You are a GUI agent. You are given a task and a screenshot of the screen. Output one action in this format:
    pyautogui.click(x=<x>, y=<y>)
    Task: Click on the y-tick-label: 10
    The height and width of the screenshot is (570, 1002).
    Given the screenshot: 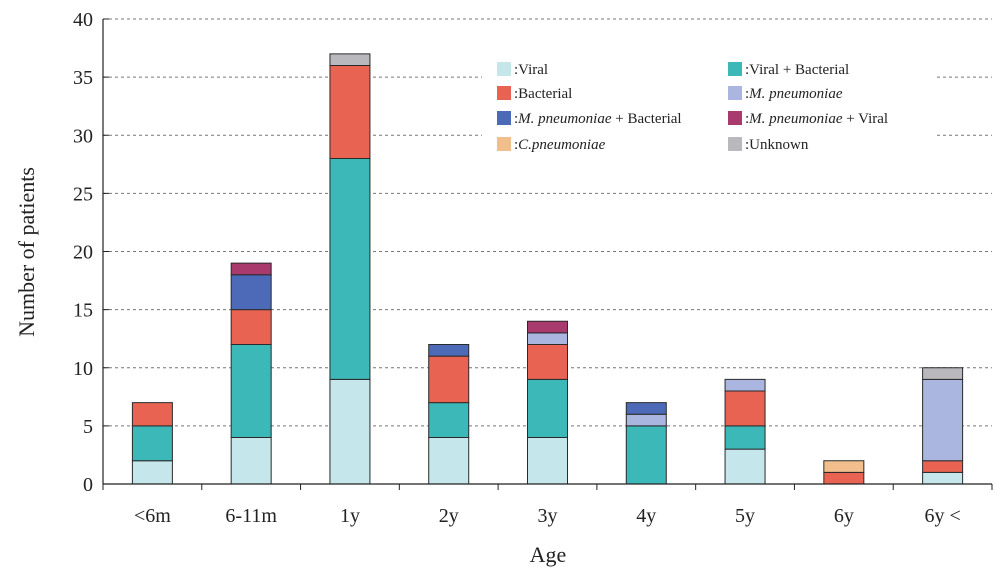 What is the action you would take?
    pyautogui.click(x=83, y=369)
    